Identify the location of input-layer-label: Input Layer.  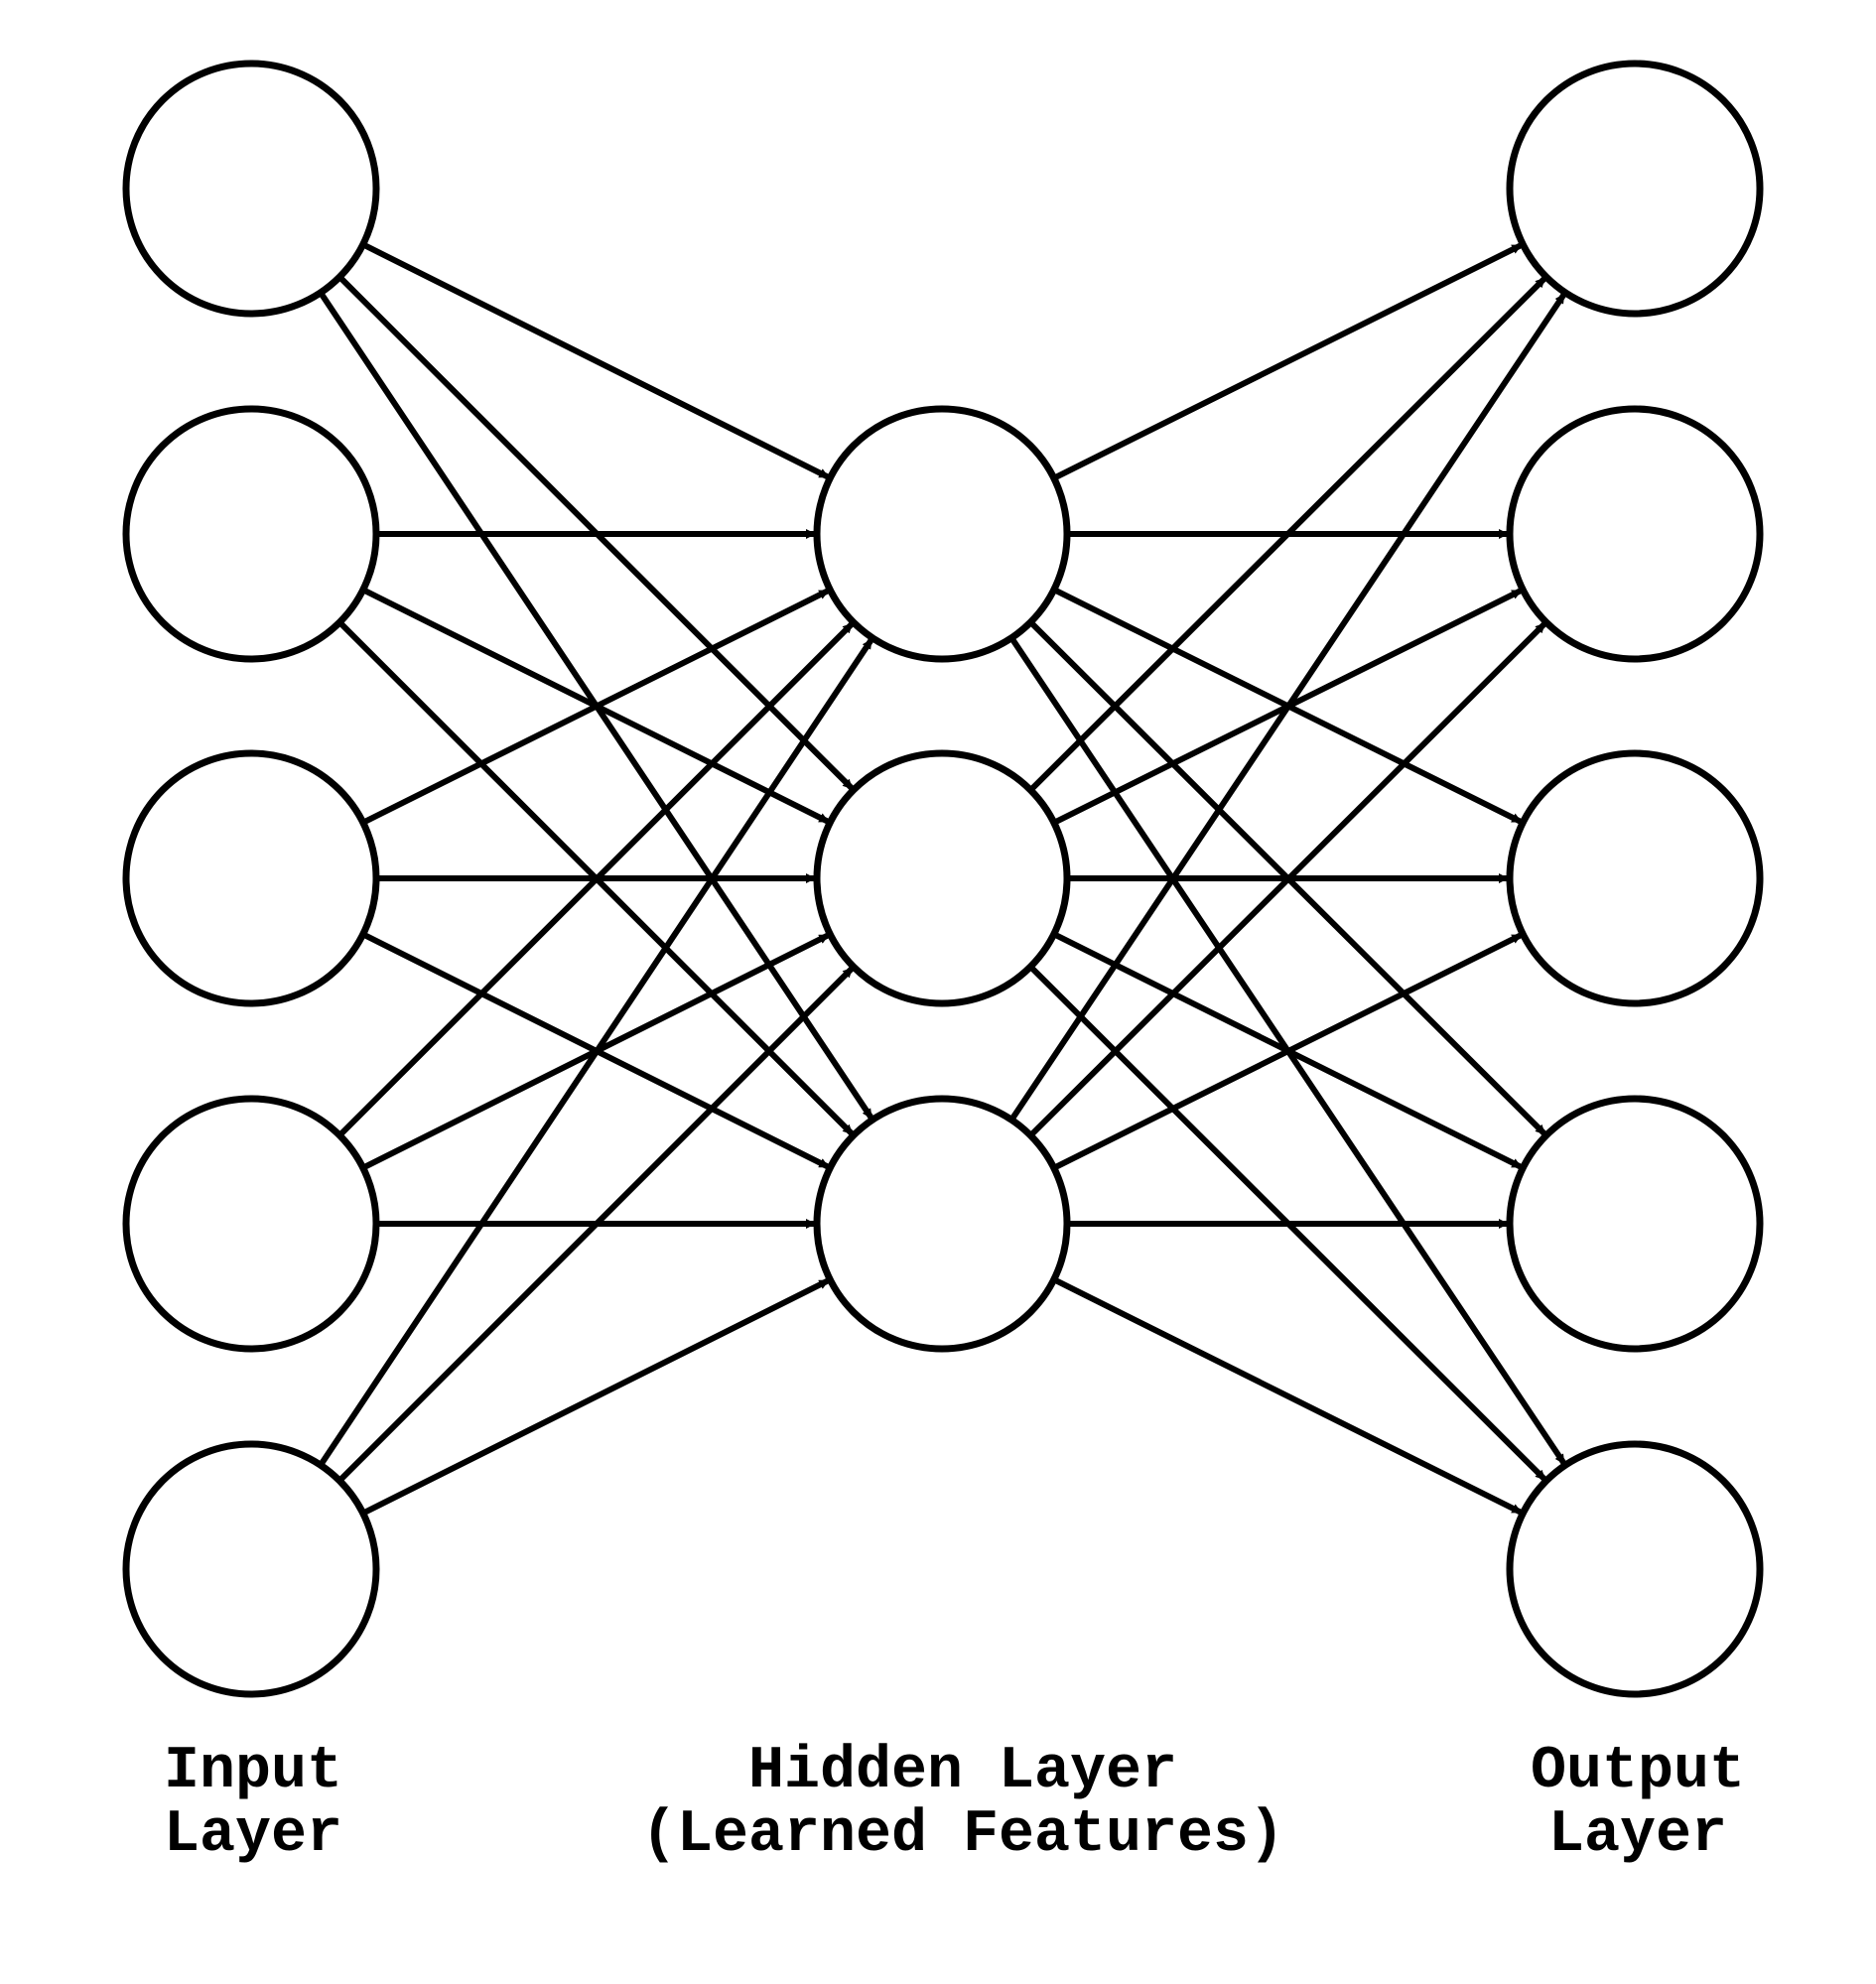
(253, 1803).